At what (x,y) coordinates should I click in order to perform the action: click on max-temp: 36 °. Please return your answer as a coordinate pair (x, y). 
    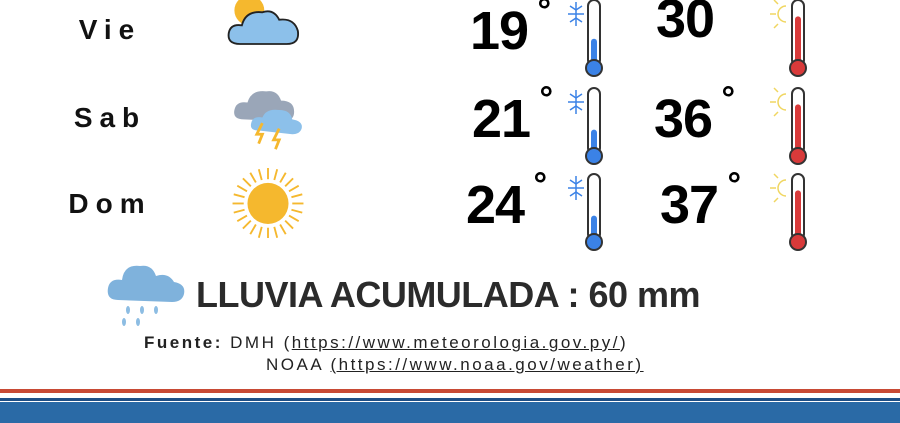
    Looking at the image, I should click on (694, 115).